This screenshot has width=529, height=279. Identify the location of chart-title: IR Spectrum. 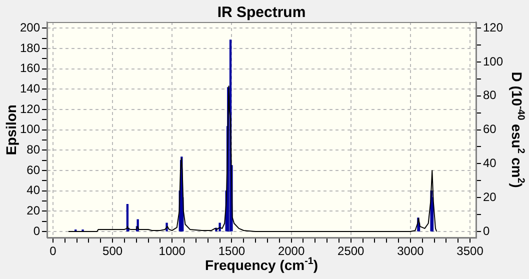
(261, 13).